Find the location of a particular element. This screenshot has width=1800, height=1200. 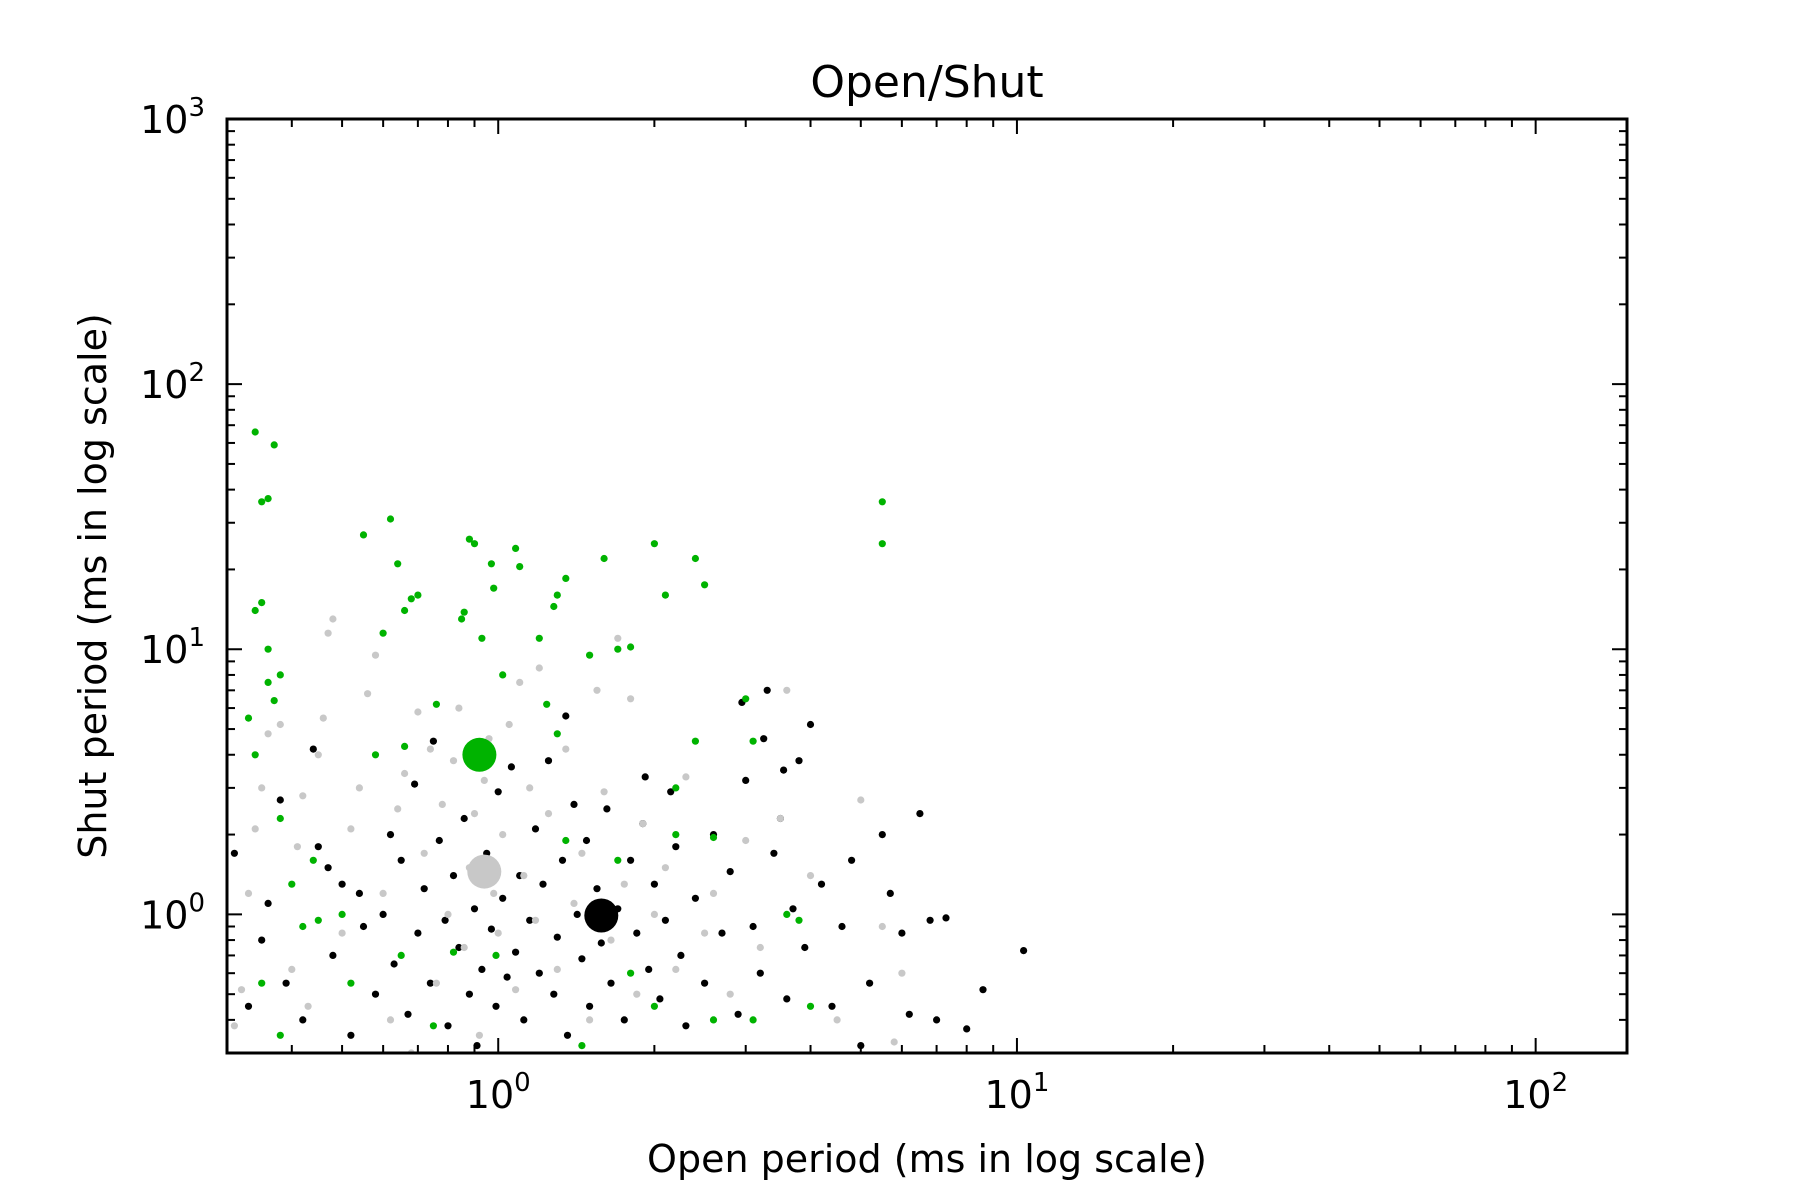

chart-title: Open/Shut is located at coordinates (926, 82).